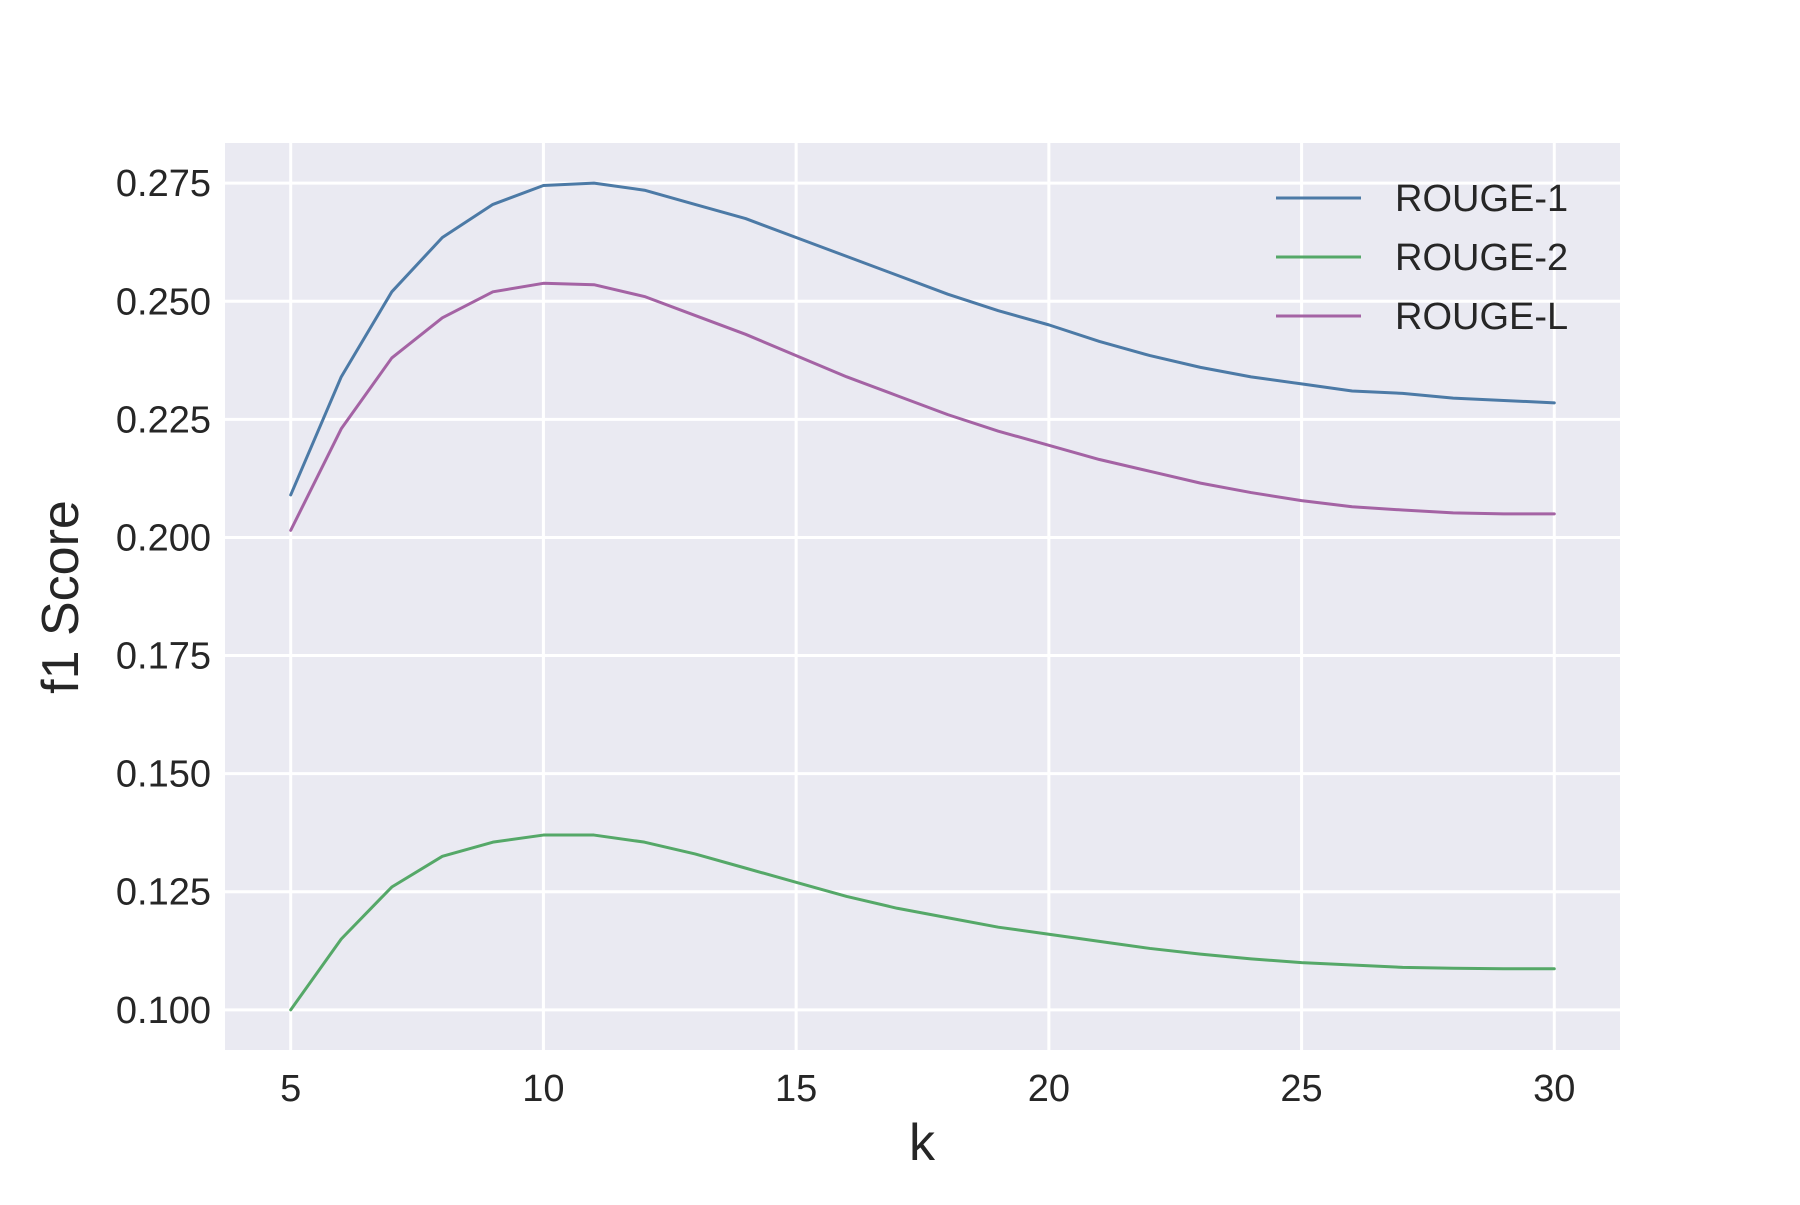 The width and height of the screenshot is (1800, 1205). Describe the element at coordinates (1554, 1089) in the screenshot. I see `x-tick-label: 30` at that location.